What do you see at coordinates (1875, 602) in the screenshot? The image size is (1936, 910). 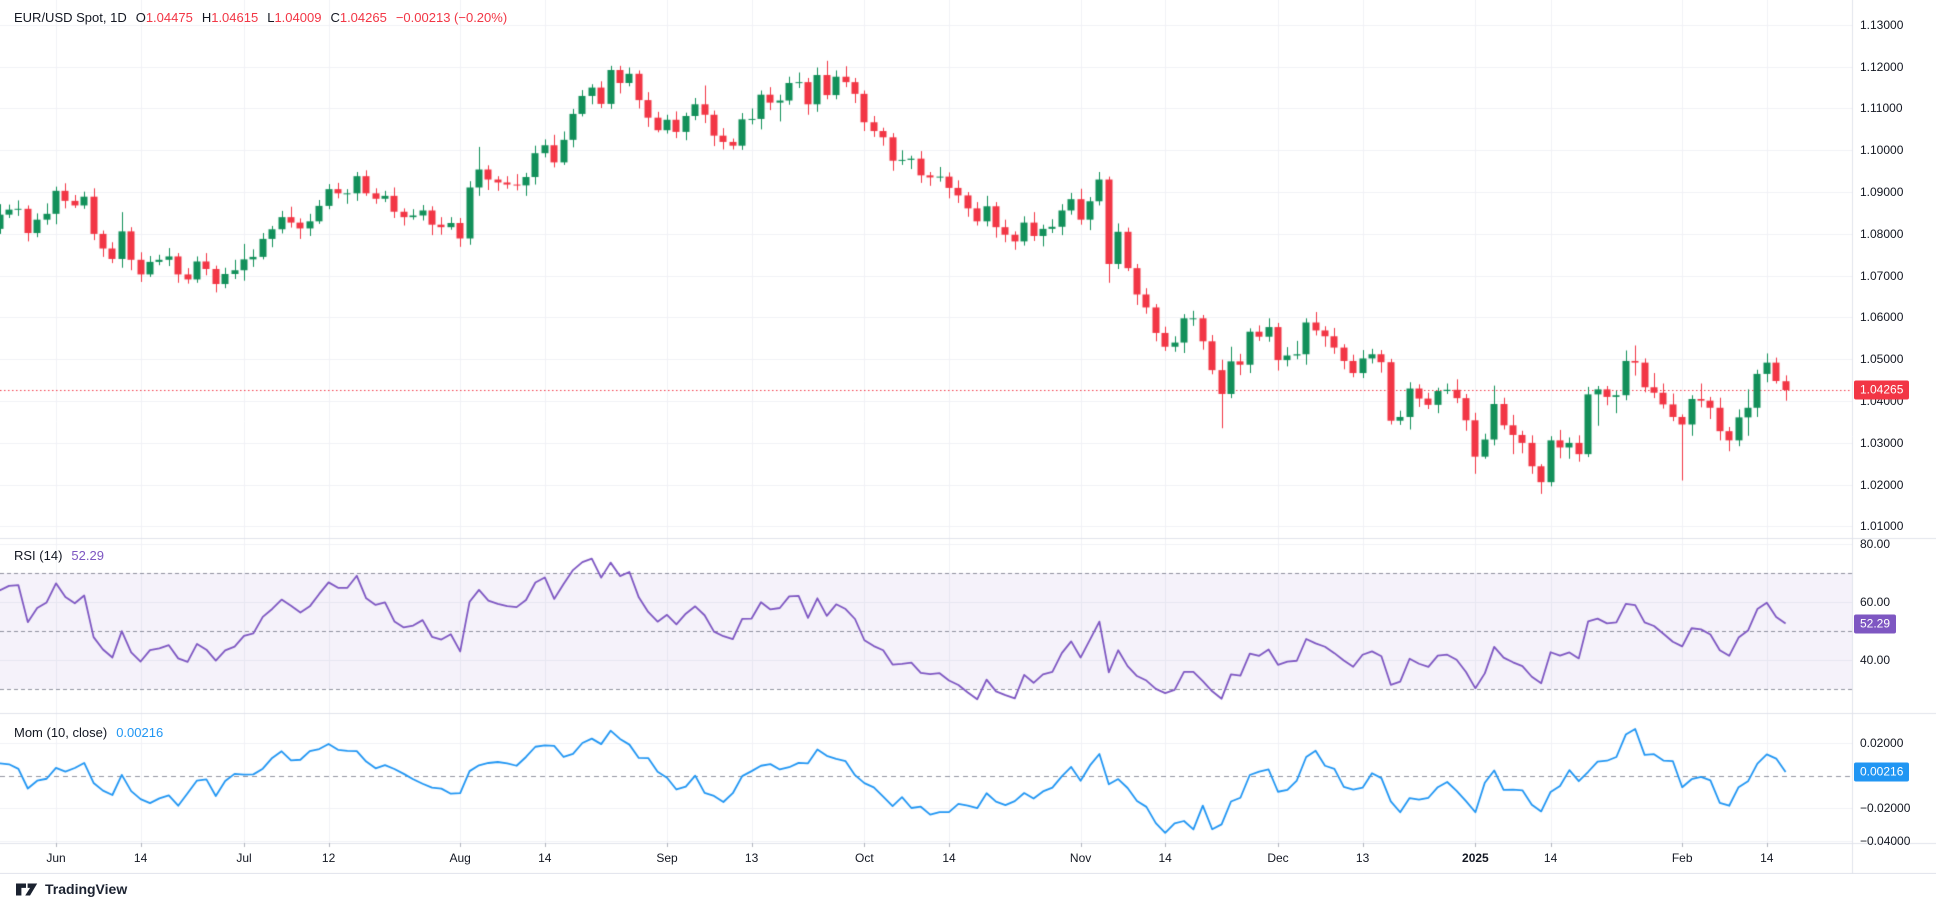 I see `rsi-axis-label: 60.00` at bounding box center [1875, 602].